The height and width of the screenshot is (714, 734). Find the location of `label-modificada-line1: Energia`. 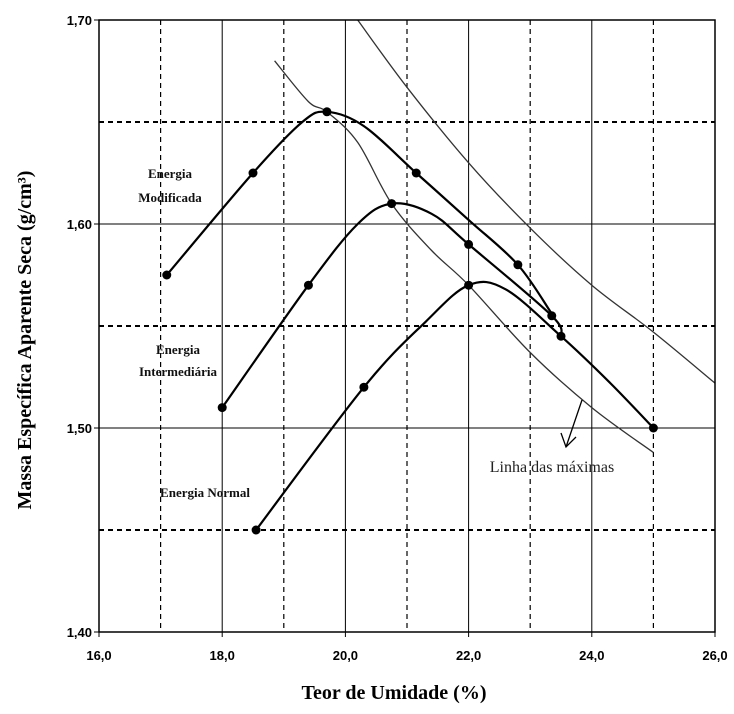

label-modificada-line1: Energia is located at coordinates (170, 173).